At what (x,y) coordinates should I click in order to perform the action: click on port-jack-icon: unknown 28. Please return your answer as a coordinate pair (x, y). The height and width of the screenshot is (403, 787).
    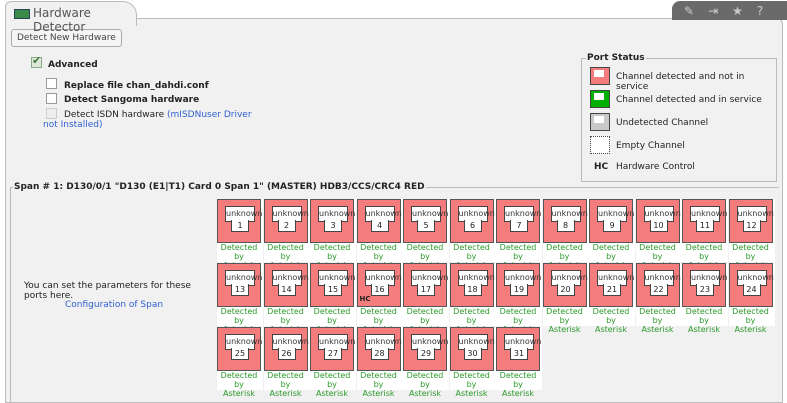
    Looking at the image, I should click on (379, 349).